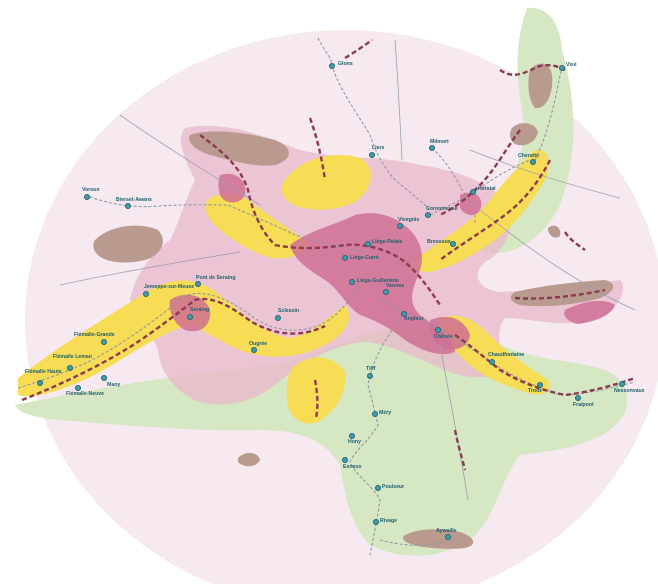 The width and height of the screenshot is (658, 584). Describe the element at coordinates (197, 313) in the screenshot. I see `station-seraing: Seraing` at that location.